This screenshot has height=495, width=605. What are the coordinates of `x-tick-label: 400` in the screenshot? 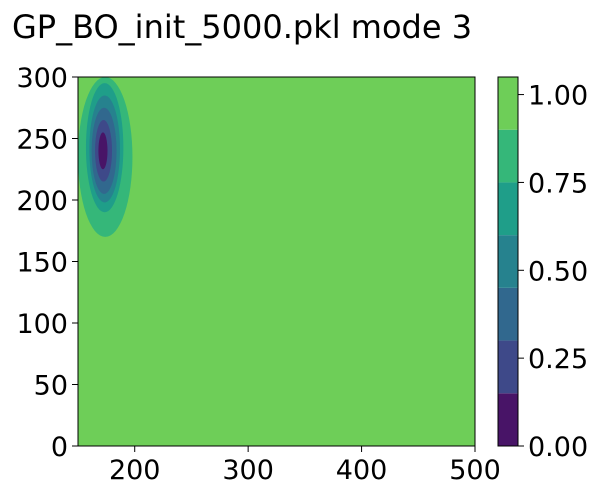 It's located at (362, 470).